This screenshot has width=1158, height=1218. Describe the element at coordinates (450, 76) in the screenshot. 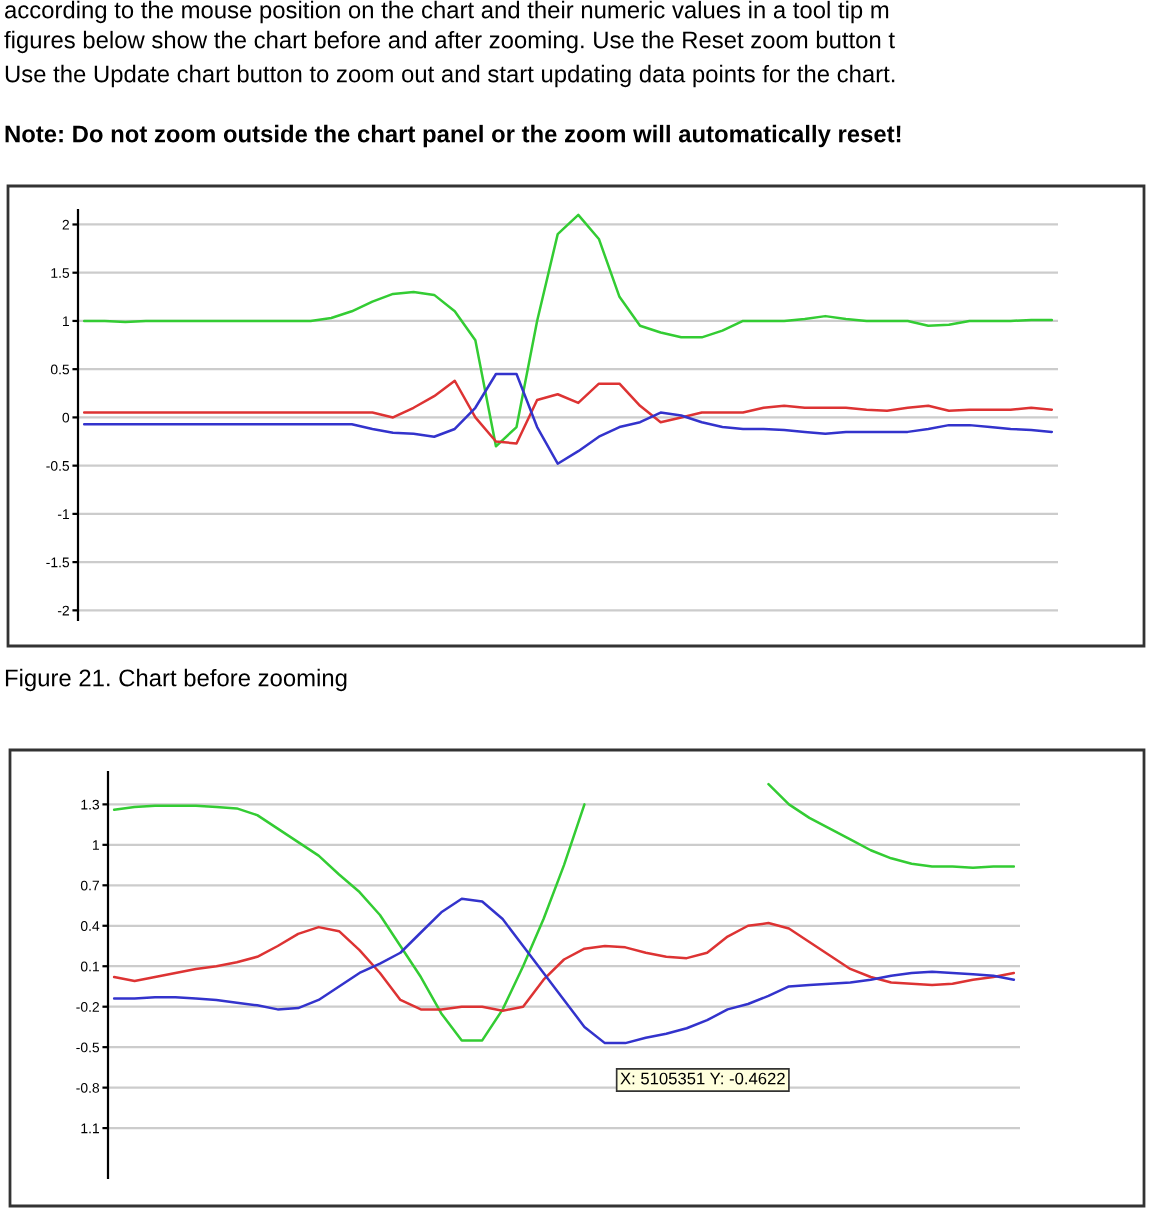

I see `text: Use the Update chart button to zoom out and start updating data points for the chart.` at that location.